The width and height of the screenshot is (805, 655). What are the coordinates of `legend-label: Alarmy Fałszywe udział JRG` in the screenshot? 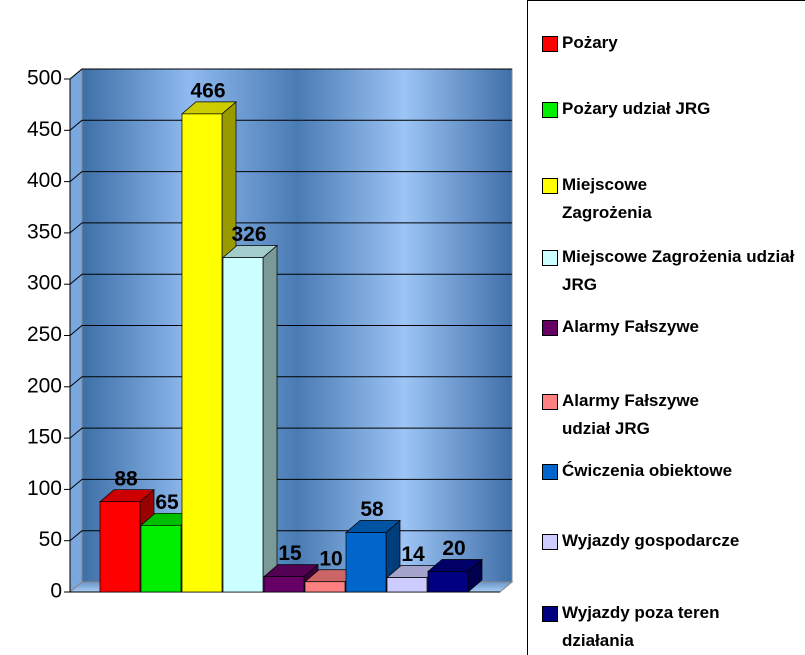 It's located at (631, 414).